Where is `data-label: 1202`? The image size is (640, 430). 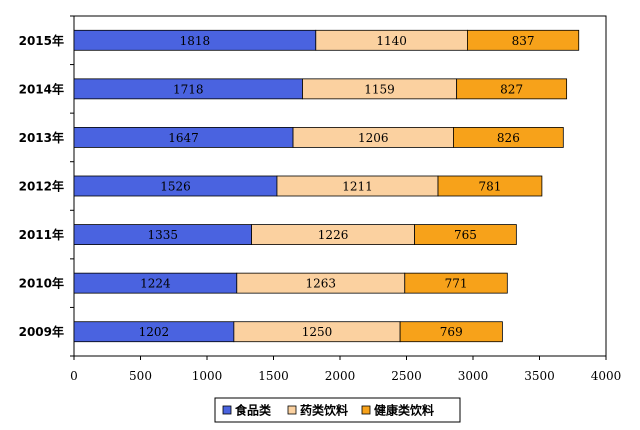 data-label: 1202 is located at coordinates (154, 332).